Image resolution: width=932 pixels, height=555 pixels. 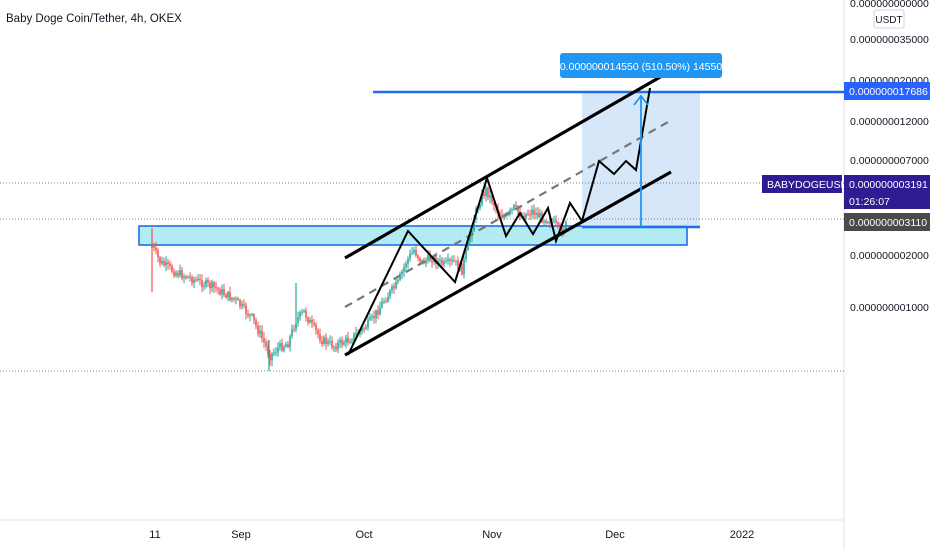 I want to click on measure-label-bg, so click(x=641, y=65).